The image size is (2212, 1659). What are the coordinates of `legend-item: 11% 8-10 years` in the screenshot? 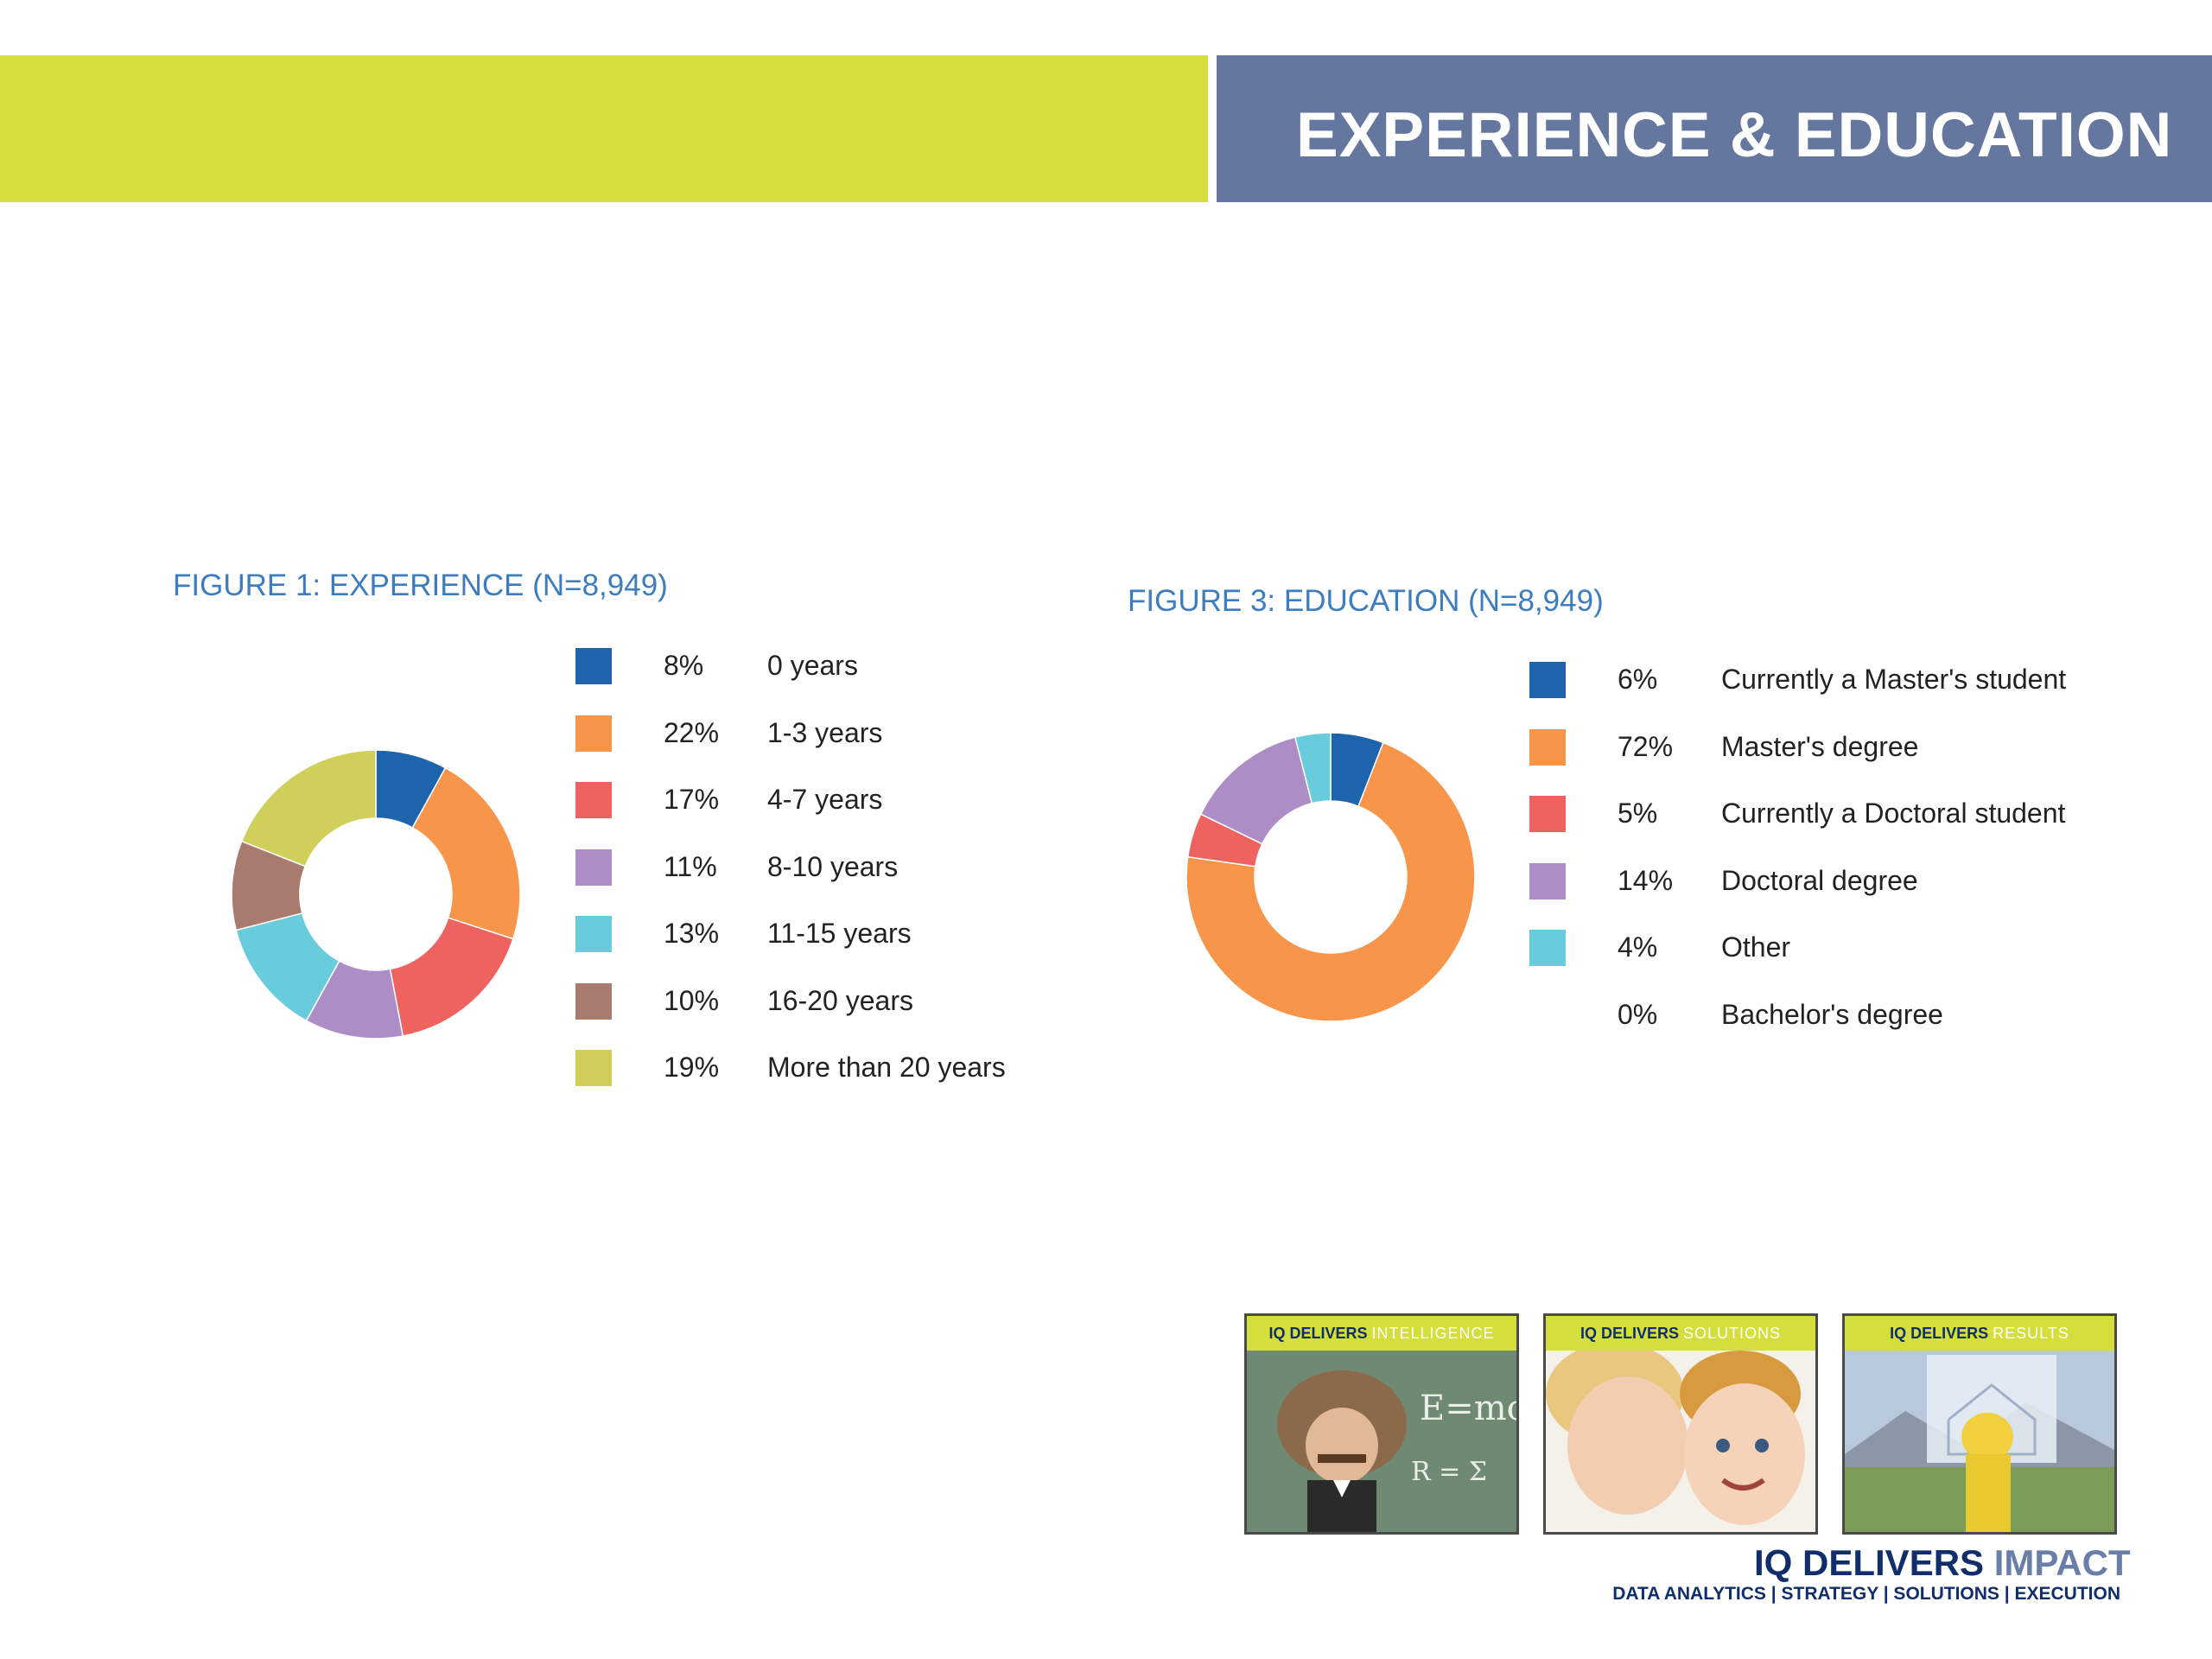 It's located at (817, 867).